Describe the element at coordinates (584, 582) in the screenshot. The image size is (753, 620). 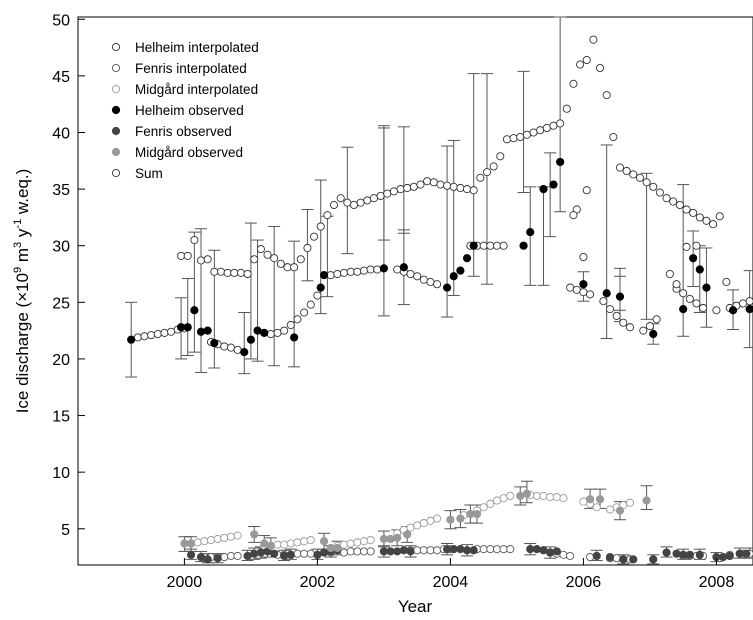
I see `x-tick-label: 2006` at that location.